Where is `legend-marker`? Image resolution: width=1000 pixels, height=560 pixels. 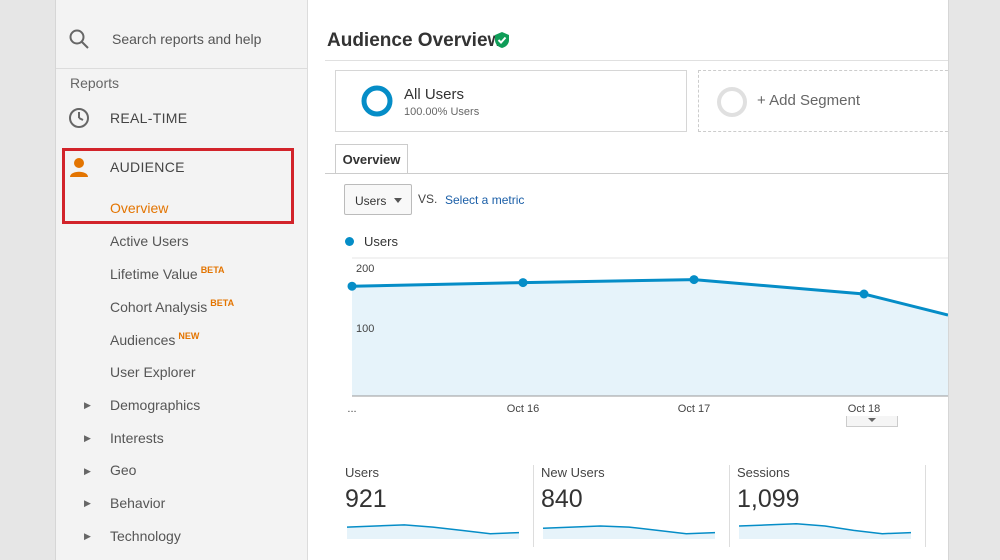 legend-marker is located at coordinates (349, 241).